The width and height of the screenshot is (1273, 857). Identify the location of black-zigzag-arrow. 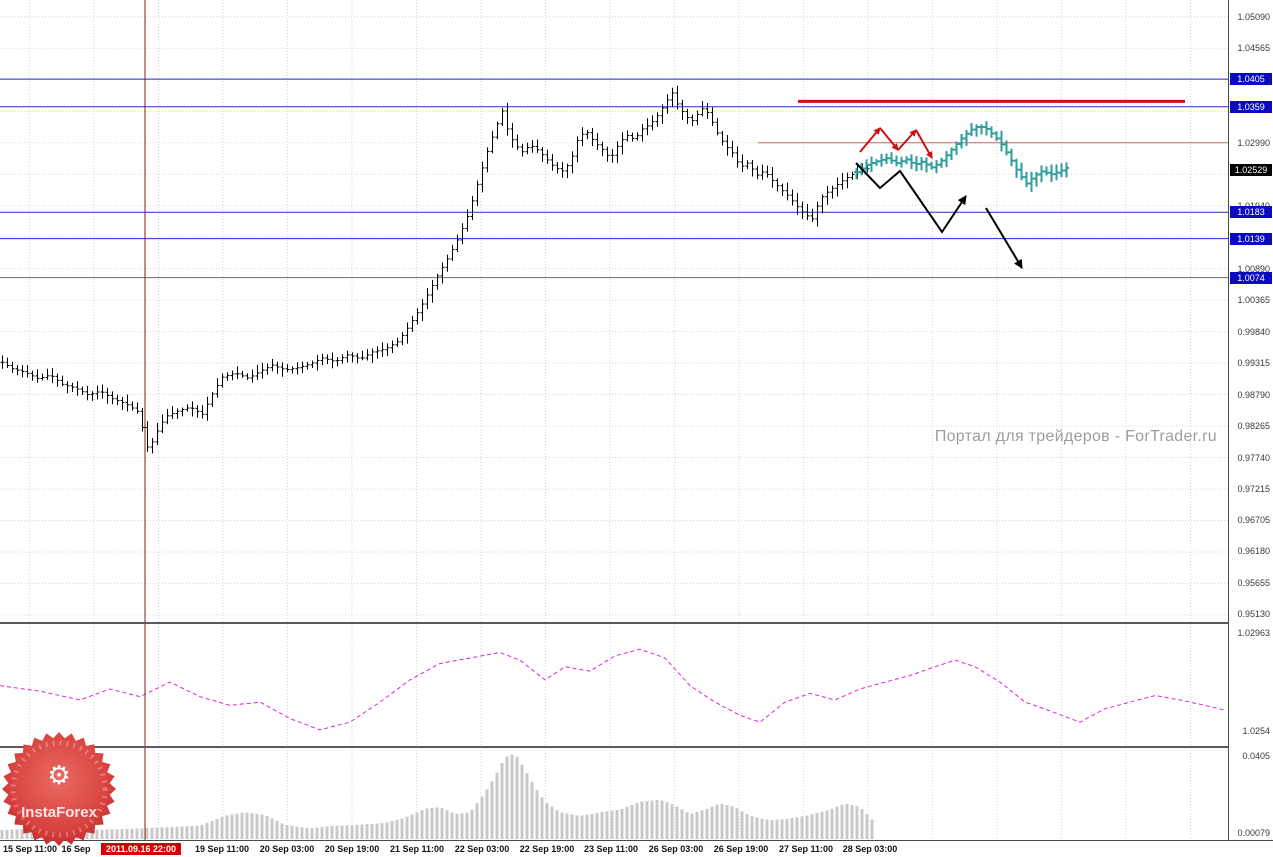
(911, 198).